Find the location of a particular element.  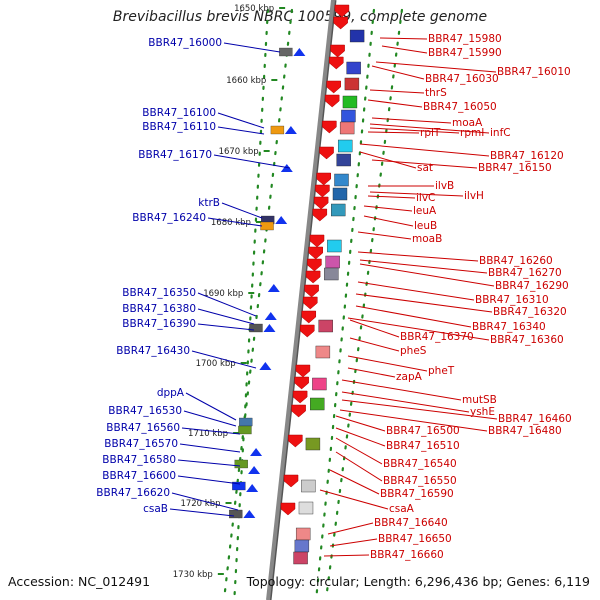

right-gene-label: BBR47_16480 is located at coordinates (525, 431).